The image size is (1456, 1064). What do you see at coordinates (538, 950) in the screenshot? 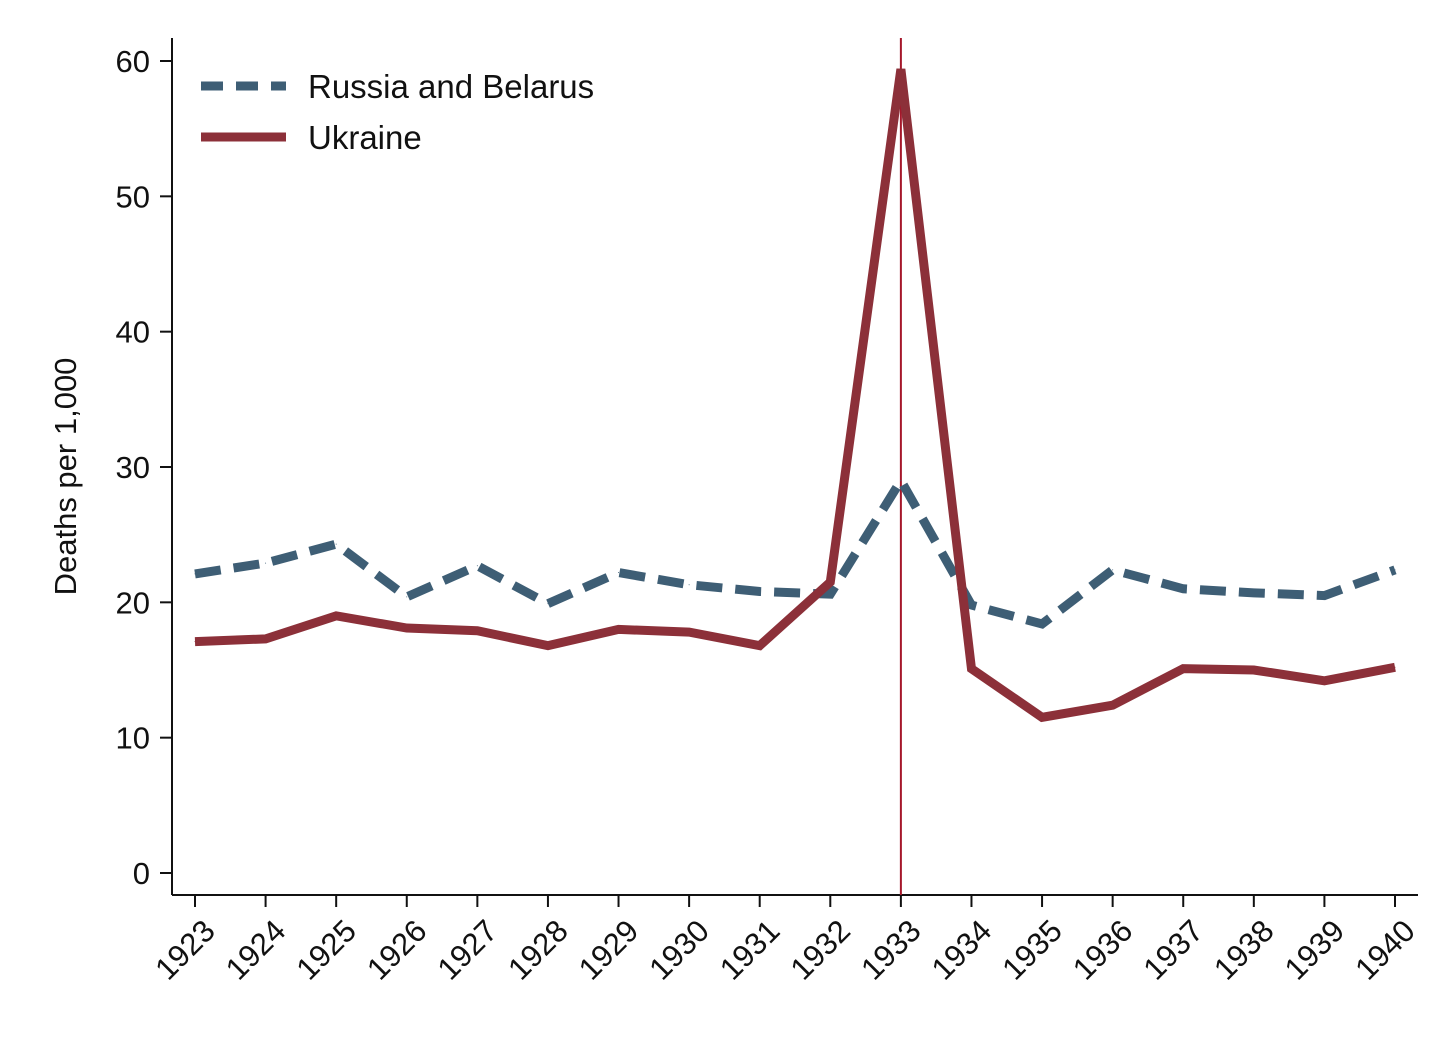
I see `x-tick-label: 1928` at bounding box center [538, 950].